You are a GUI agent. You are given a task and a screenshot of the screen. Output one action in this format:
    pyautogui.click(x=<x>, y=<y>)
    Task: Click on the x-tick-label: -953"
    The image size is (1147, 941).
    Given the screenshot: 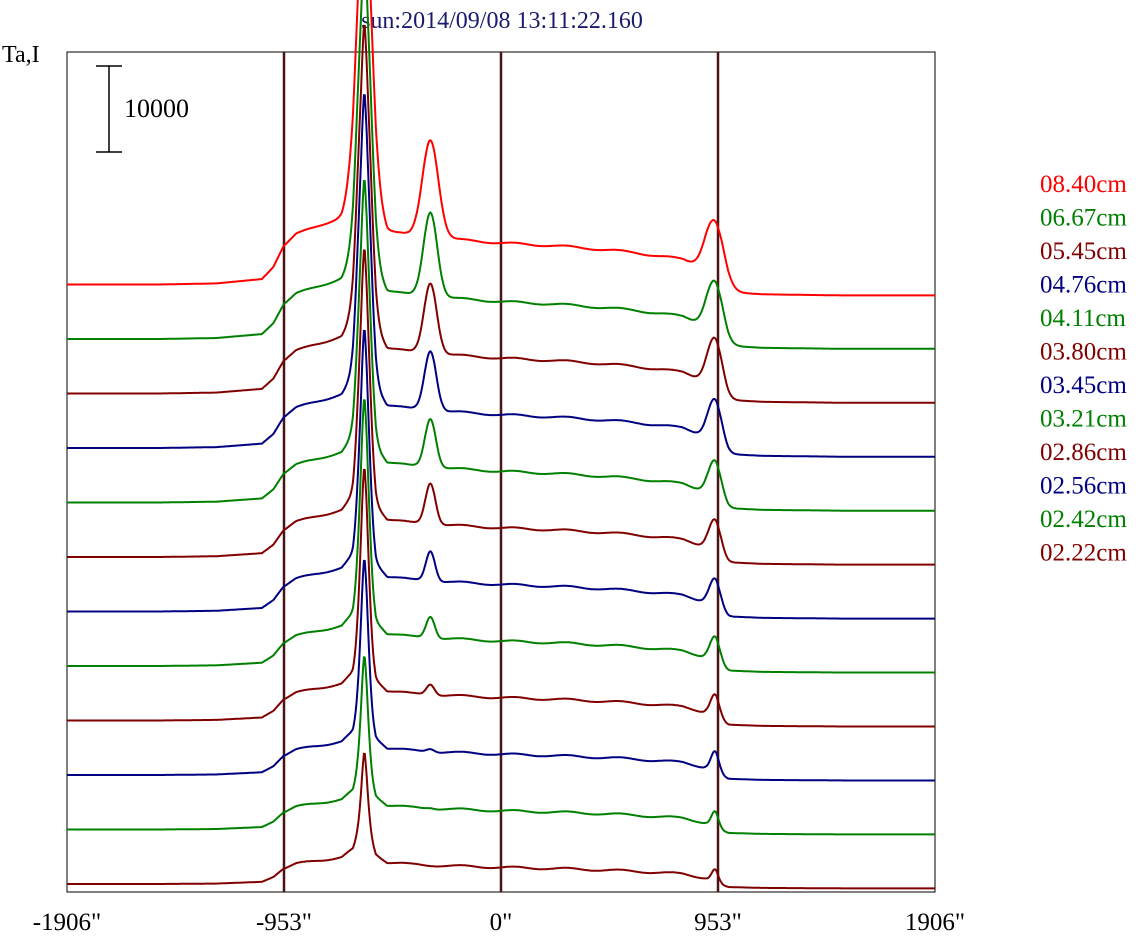 What is the action you would take?
    pyautogui.click(x=284, y=922)
    